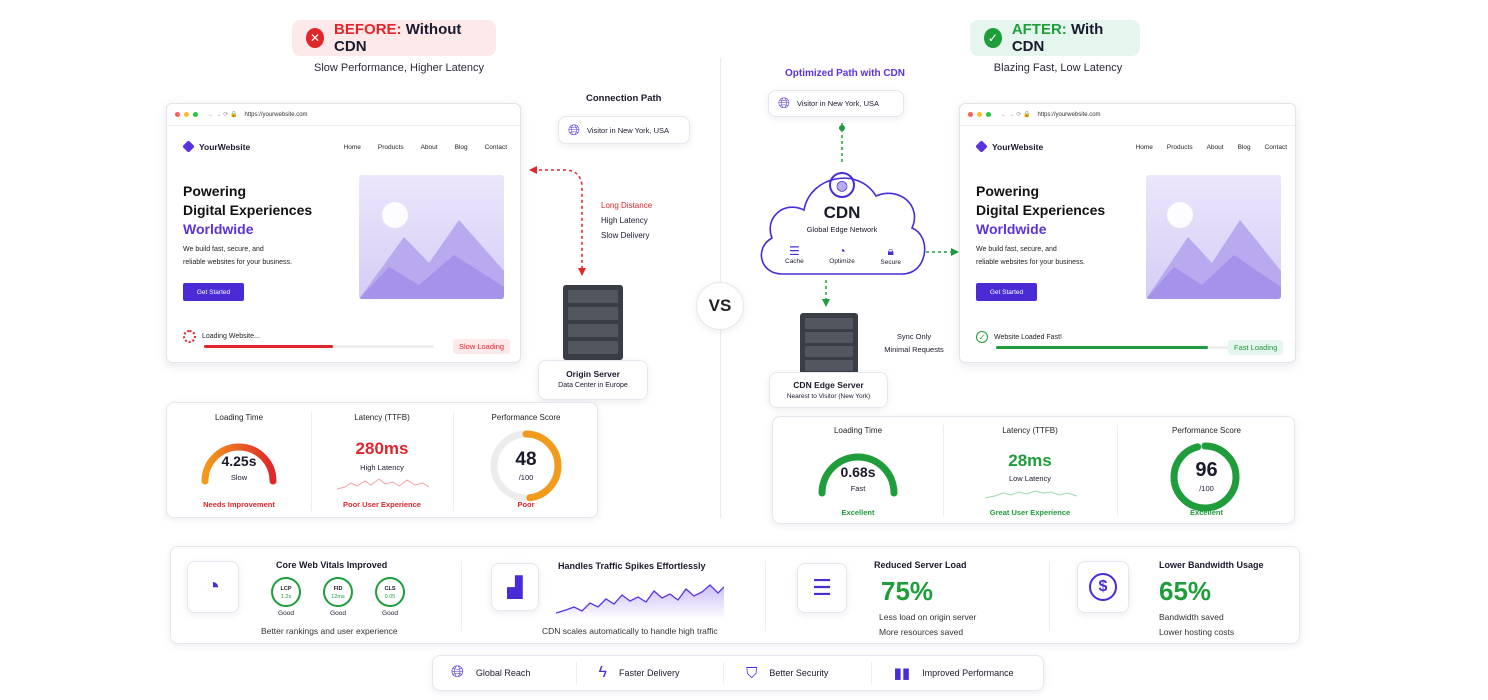 Image resolution: width=1488 pixels, height=700 pixels. Describe the element at coordinates (526, 504) in the screenshot. I see `before-score-foot: Poor` at that location.